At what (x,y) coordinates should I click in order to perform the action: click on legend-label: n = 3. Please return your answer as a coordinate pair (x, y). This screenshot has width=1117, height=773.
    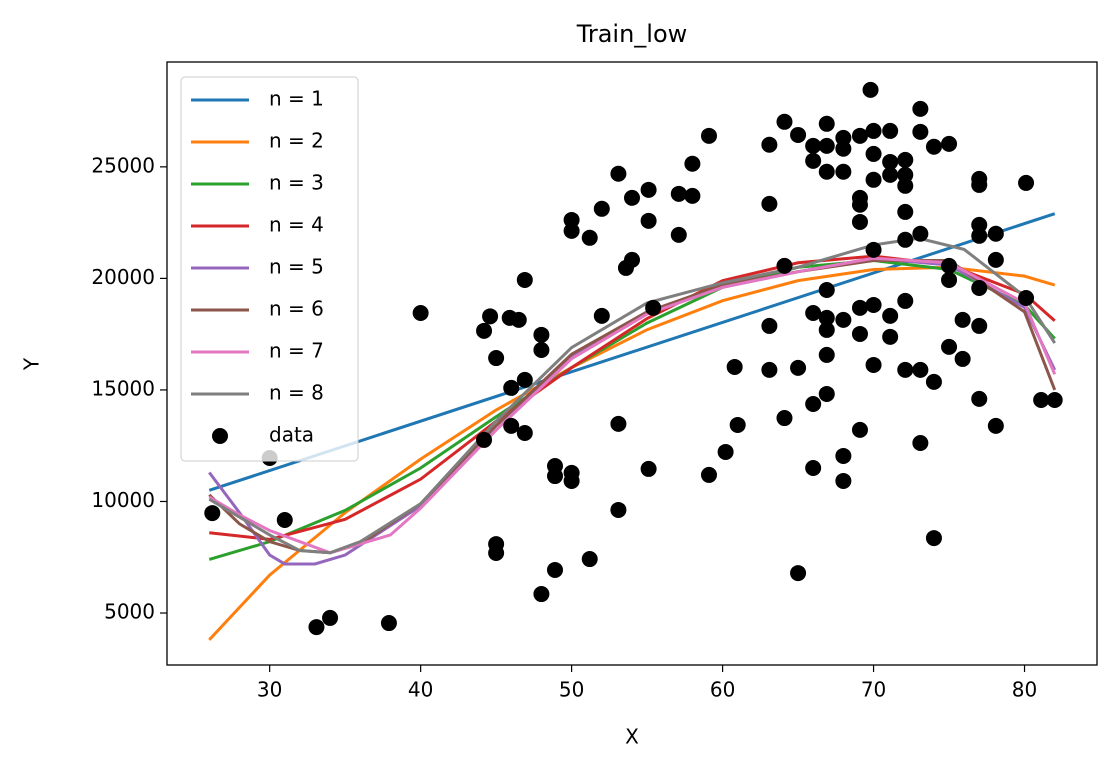
    Looking at the image, I should click on (296, 183).